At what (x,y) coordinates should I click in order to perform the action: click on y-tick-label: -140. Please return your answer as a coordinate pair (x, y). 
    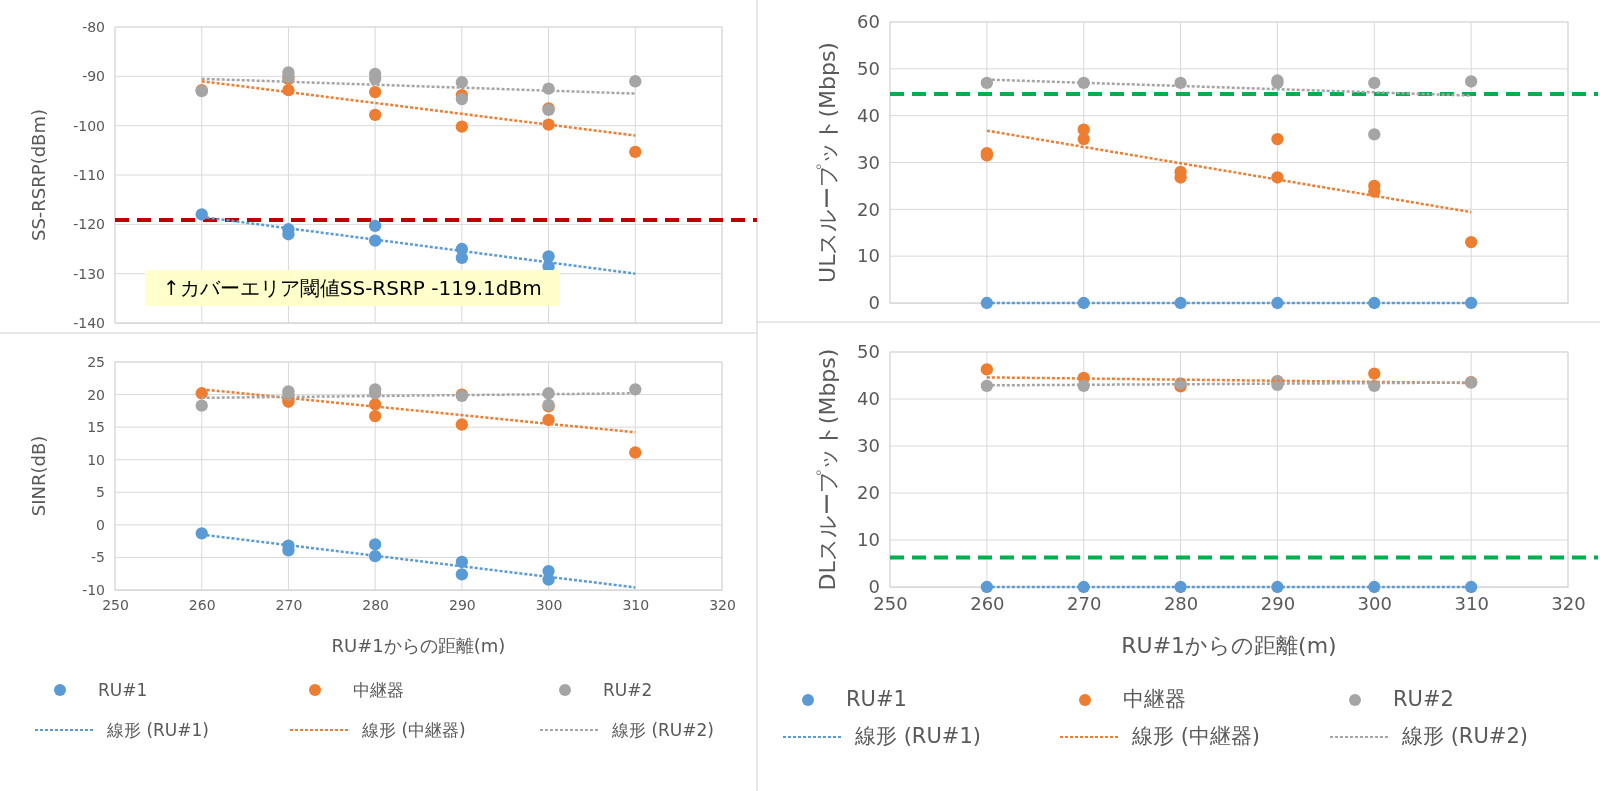
    Looking at the image, I should click on (89, 322).